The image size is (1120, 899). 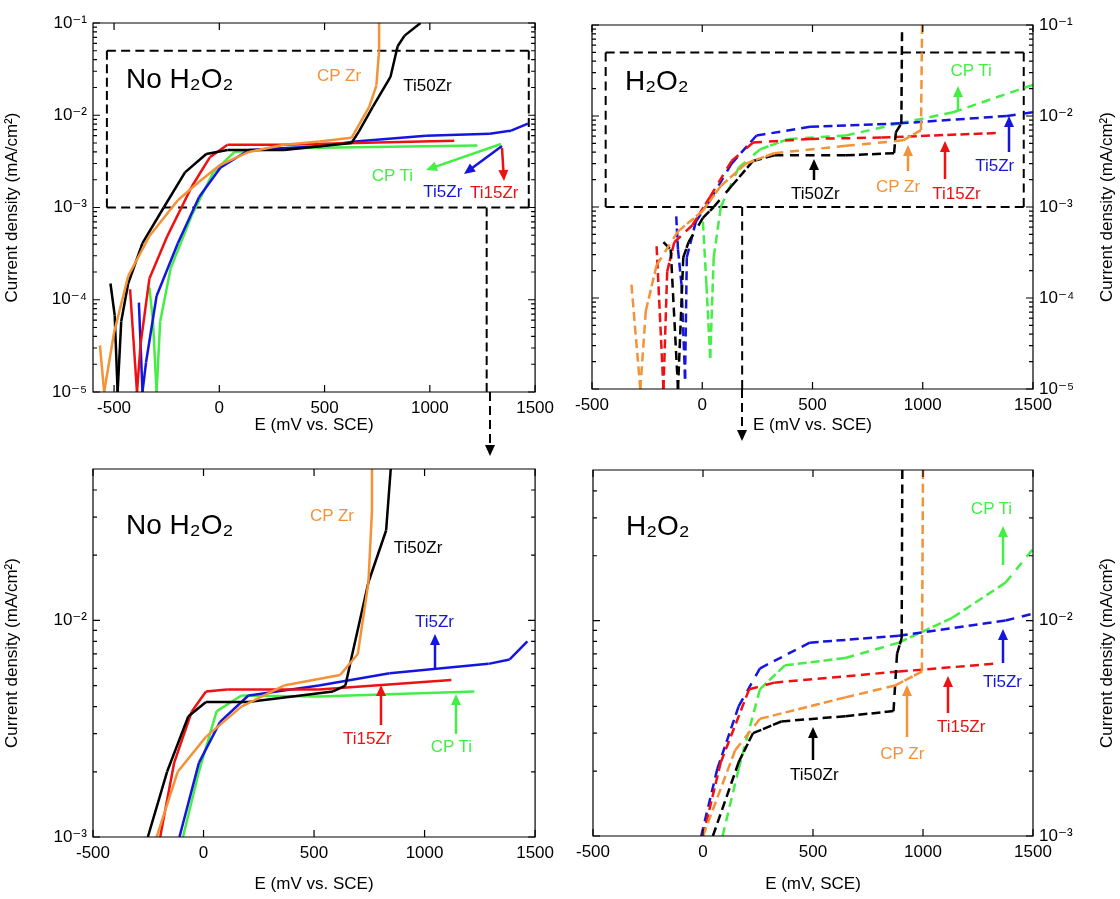 I want to click on y-tick-label: 10⁻⁴, so click(x=69, y=299).